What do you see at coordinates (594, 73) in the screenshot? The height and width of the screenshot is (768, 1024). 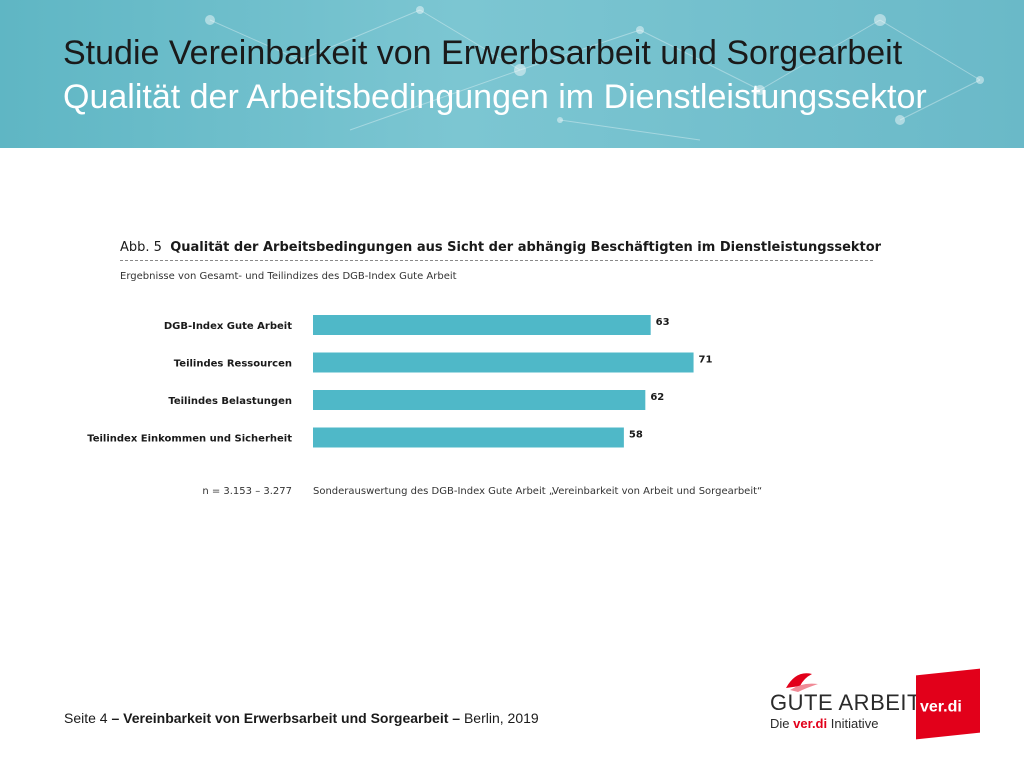 I see `network-background-graphic` at bounding box center [594, 73].